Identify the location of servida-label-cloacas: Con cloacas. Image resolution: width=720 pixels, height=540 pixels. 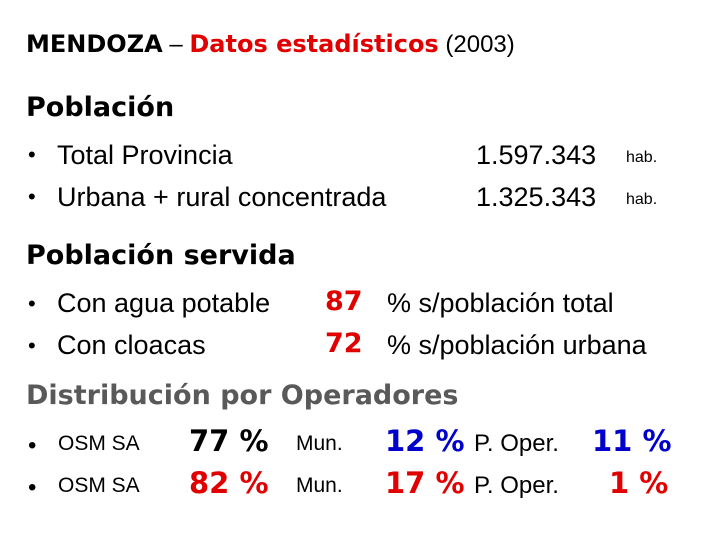
(131, 345).